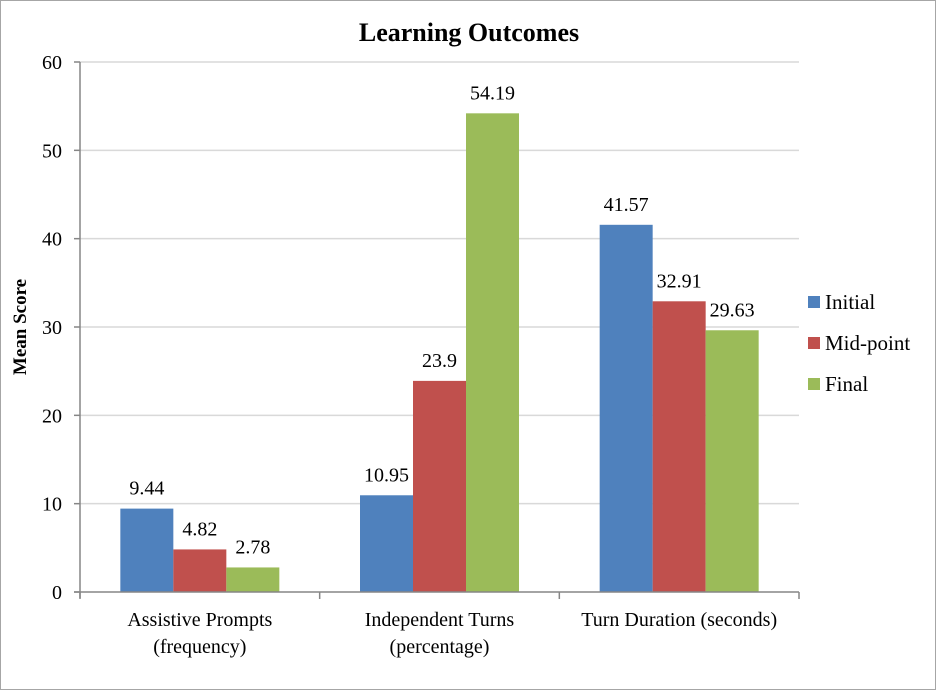 This screenshot has width=936, height=691. I want to click on y-tick-label: 10, so click(52, 505).